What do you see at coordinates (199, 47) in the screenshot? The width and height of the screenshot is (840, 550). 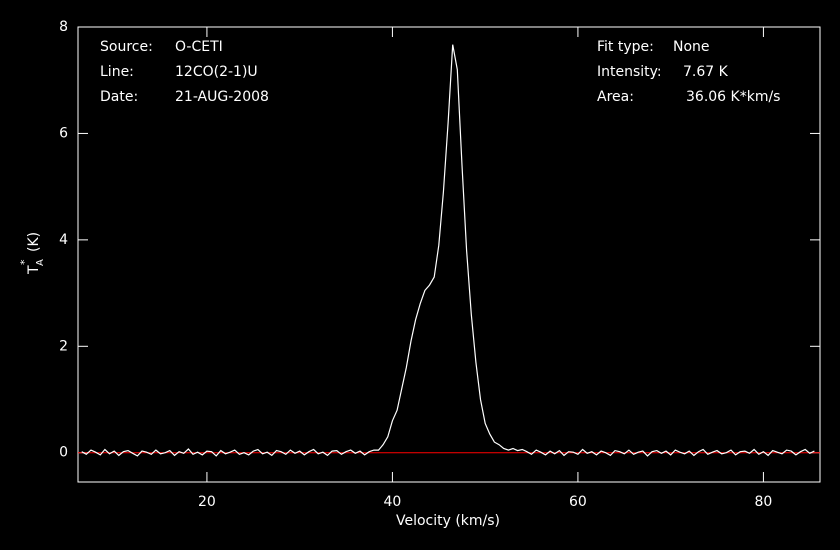 I see `annotation-value: O-CETI` at bounding box center [199, 47].